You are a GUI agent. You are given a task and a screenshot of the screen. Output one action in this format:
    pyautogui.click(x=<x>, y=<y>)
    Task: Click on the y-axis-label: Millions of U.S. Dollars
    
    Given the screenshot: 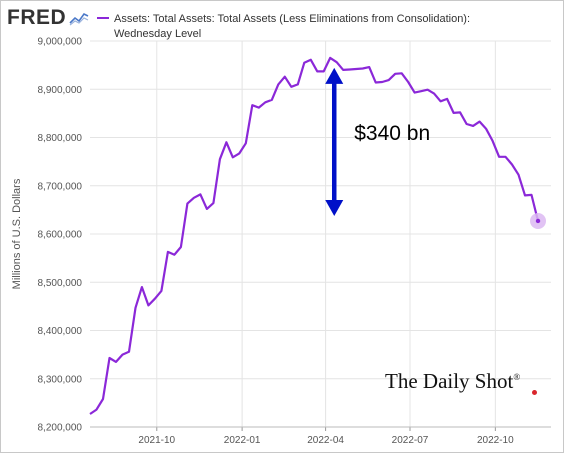 What is the action you would take?
    pyautogui.click(x=17, y=233)
    